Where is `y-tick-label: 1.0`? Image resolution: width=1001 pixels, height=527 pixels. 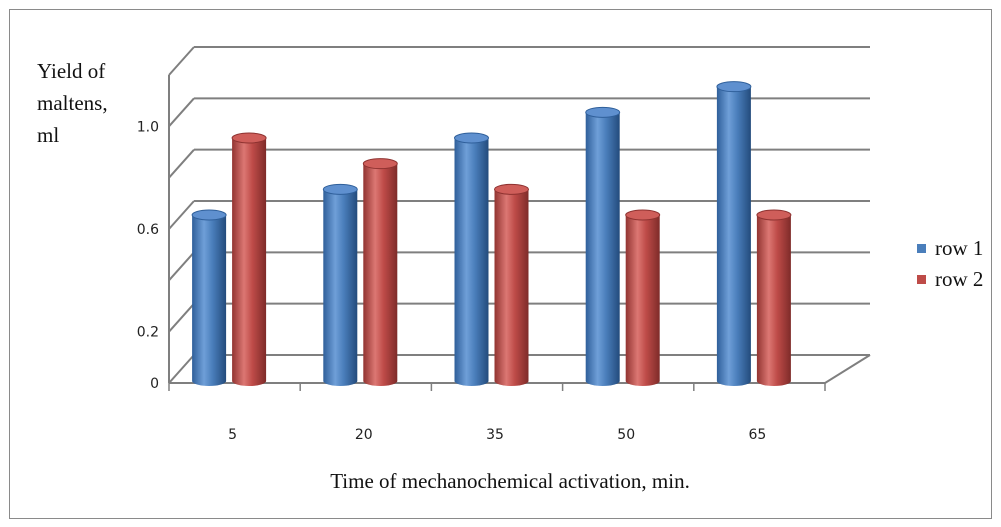
y-tick-label: 1.0 is located at coordinates (148, 127).